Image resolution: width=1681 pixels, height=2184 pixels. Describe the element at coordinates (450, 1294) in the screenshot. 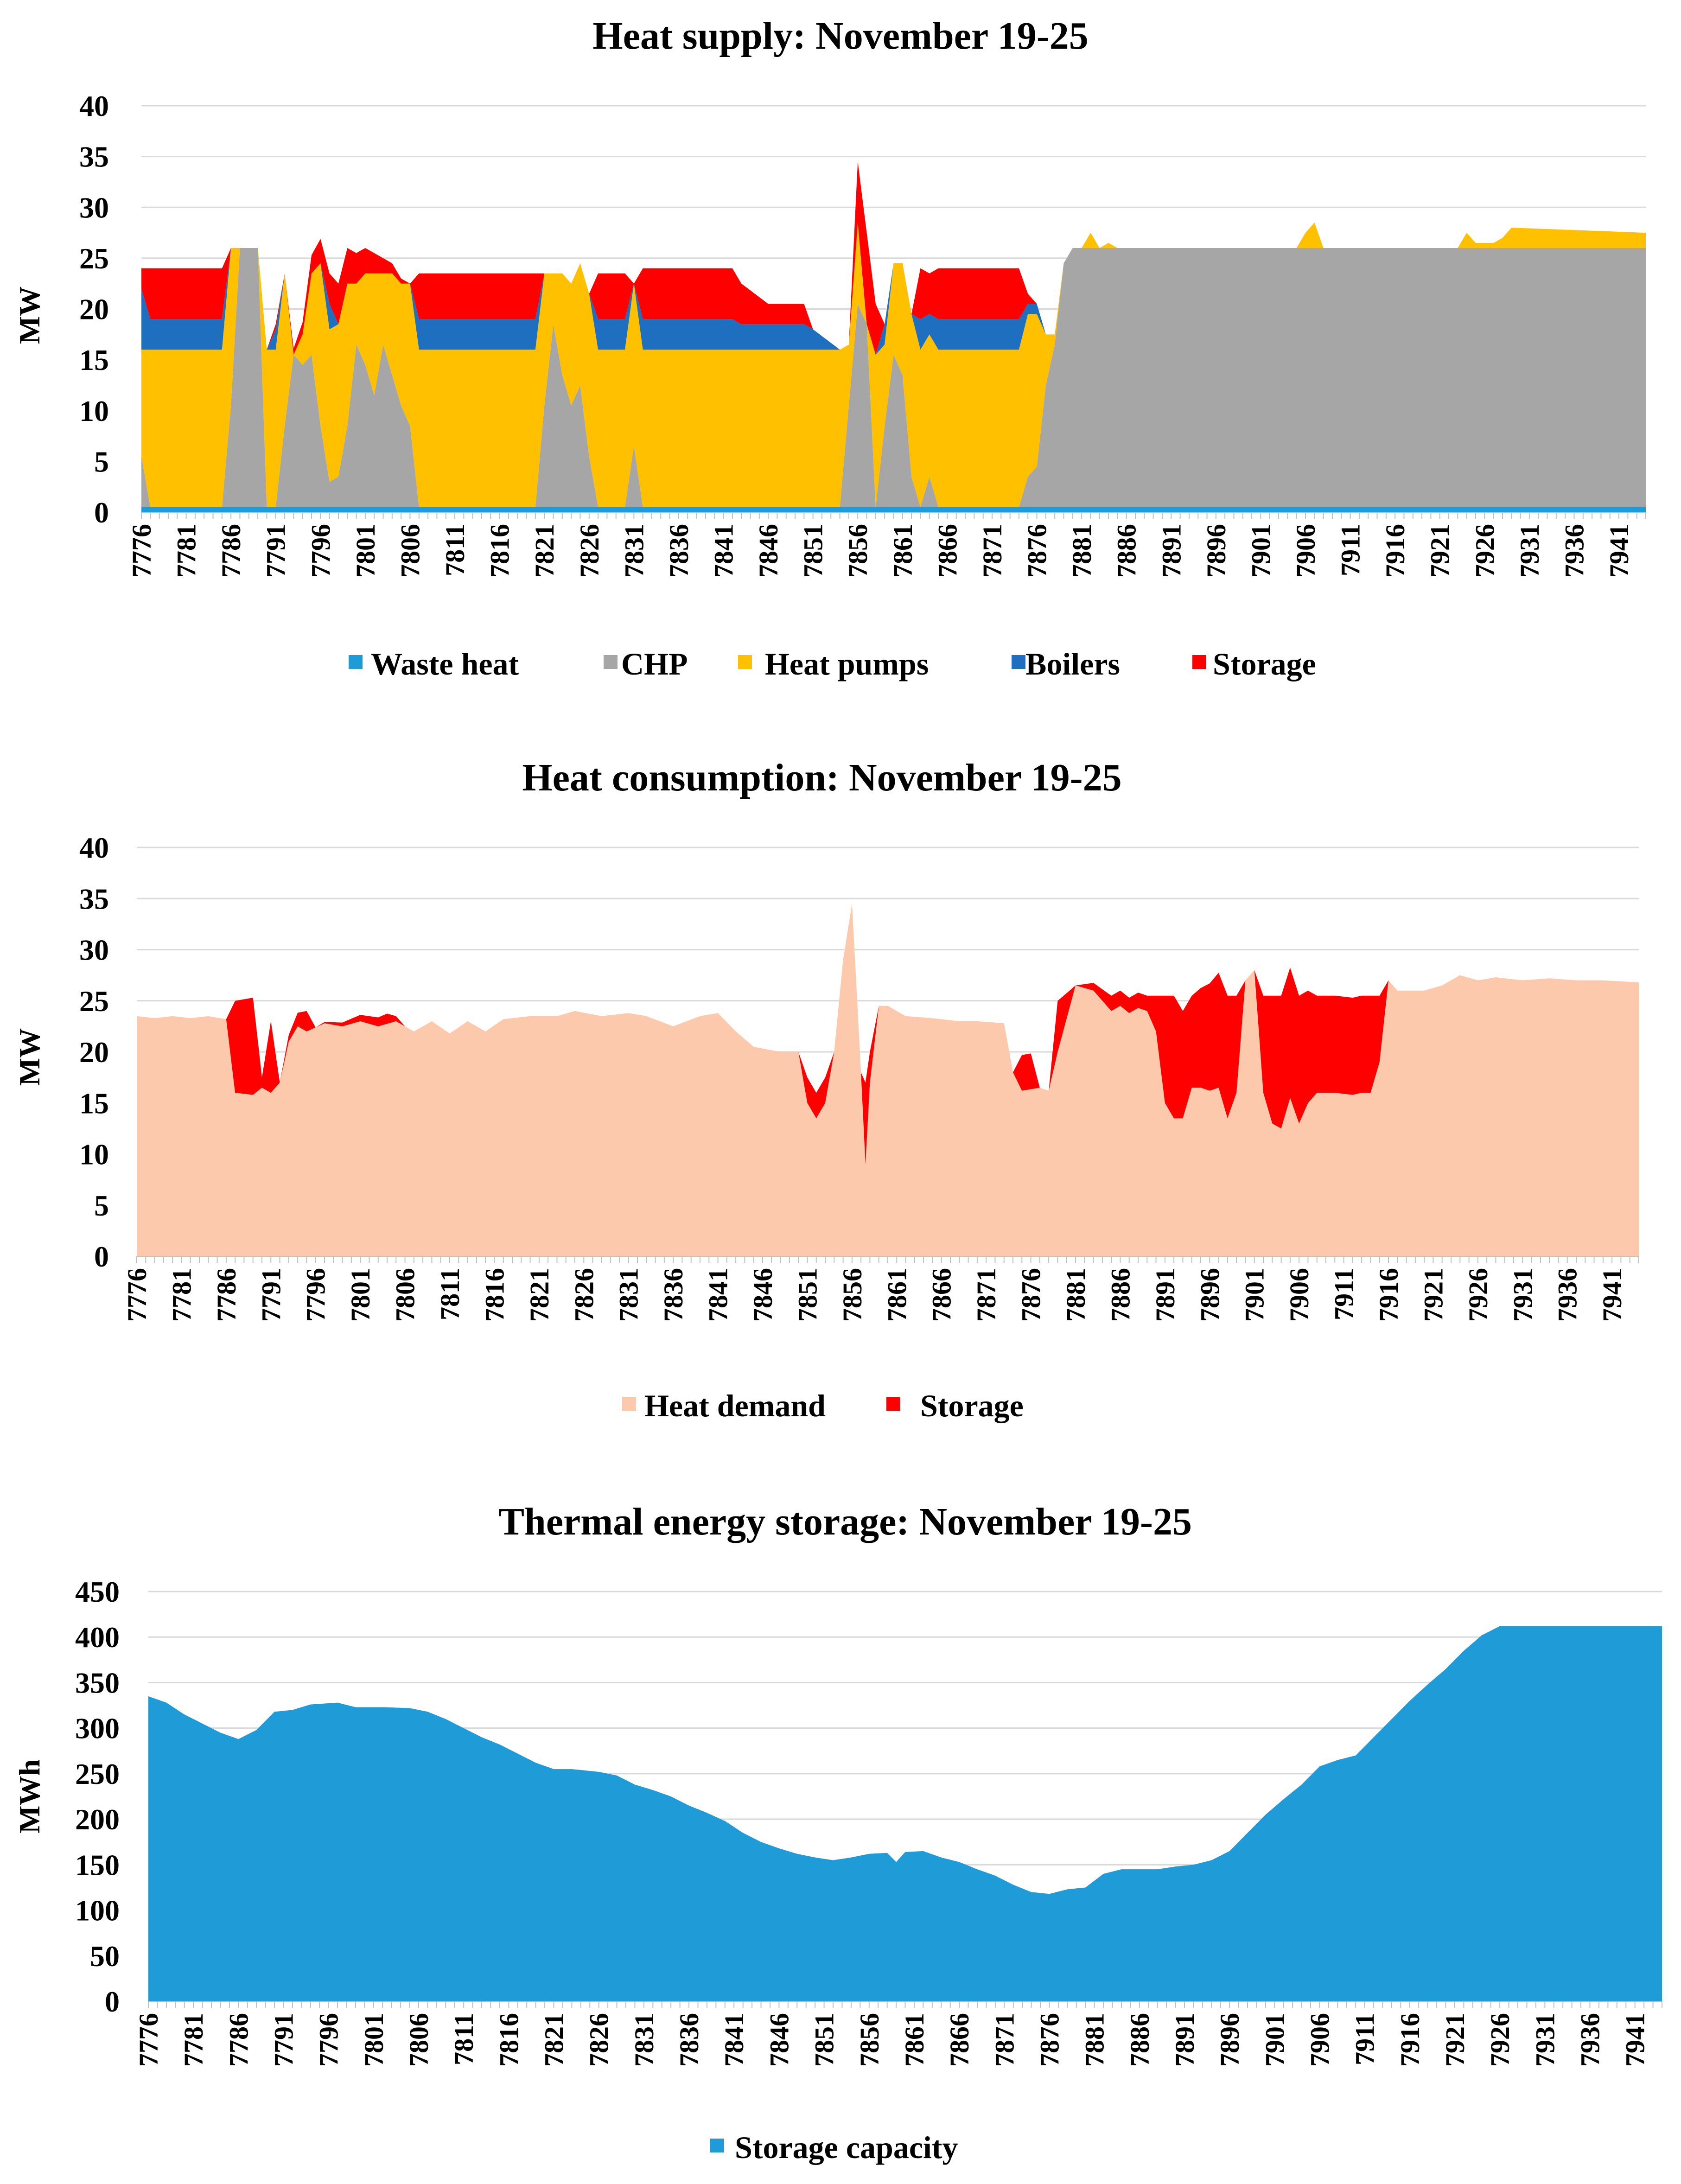

I see `x-tick-label: 7811` at that location.